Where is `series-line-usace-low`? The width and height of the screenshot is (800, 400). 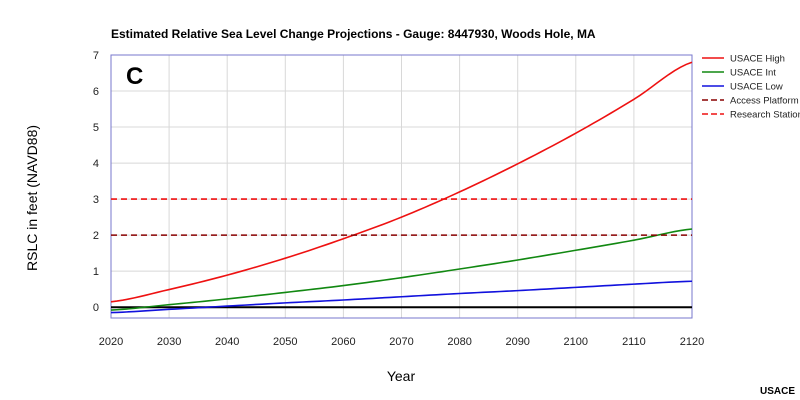
series-line-usace-low is located at coordinates (401, 297).